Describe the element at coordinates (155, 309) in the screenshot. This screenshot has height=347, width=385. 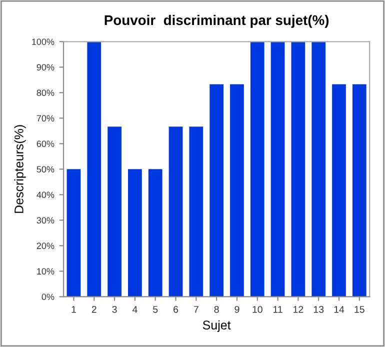
I see `x-tick-label: 5` at that location.